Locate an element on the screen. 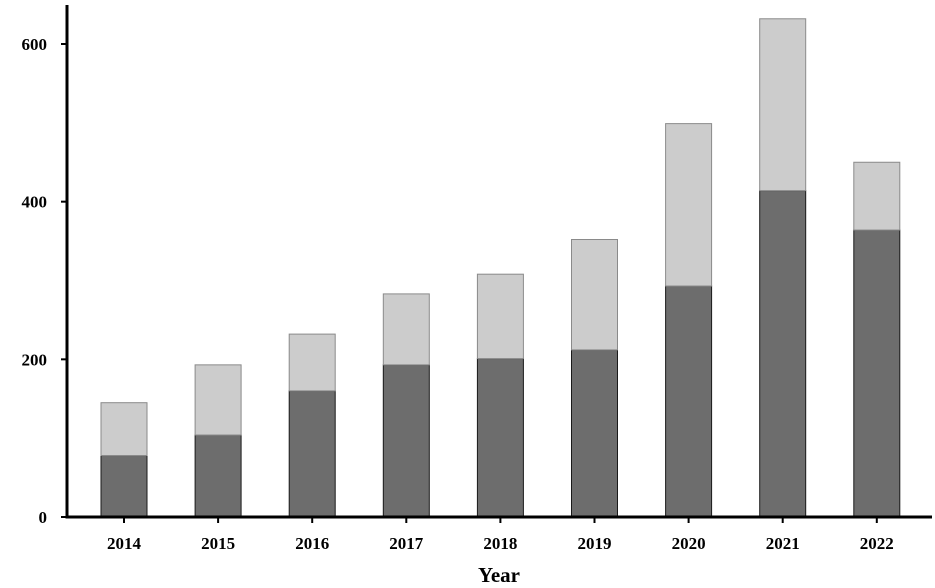 The image size is (935, 588). x-tick-label: 2021 is located at coordinates (783, 543).